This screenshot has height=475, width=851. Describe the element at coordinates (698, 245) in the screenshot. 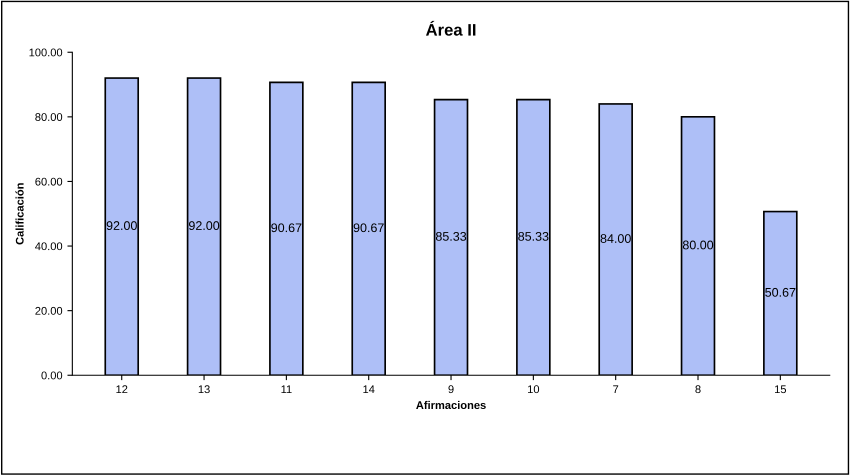

I see `data-label: 80.00` at that location.